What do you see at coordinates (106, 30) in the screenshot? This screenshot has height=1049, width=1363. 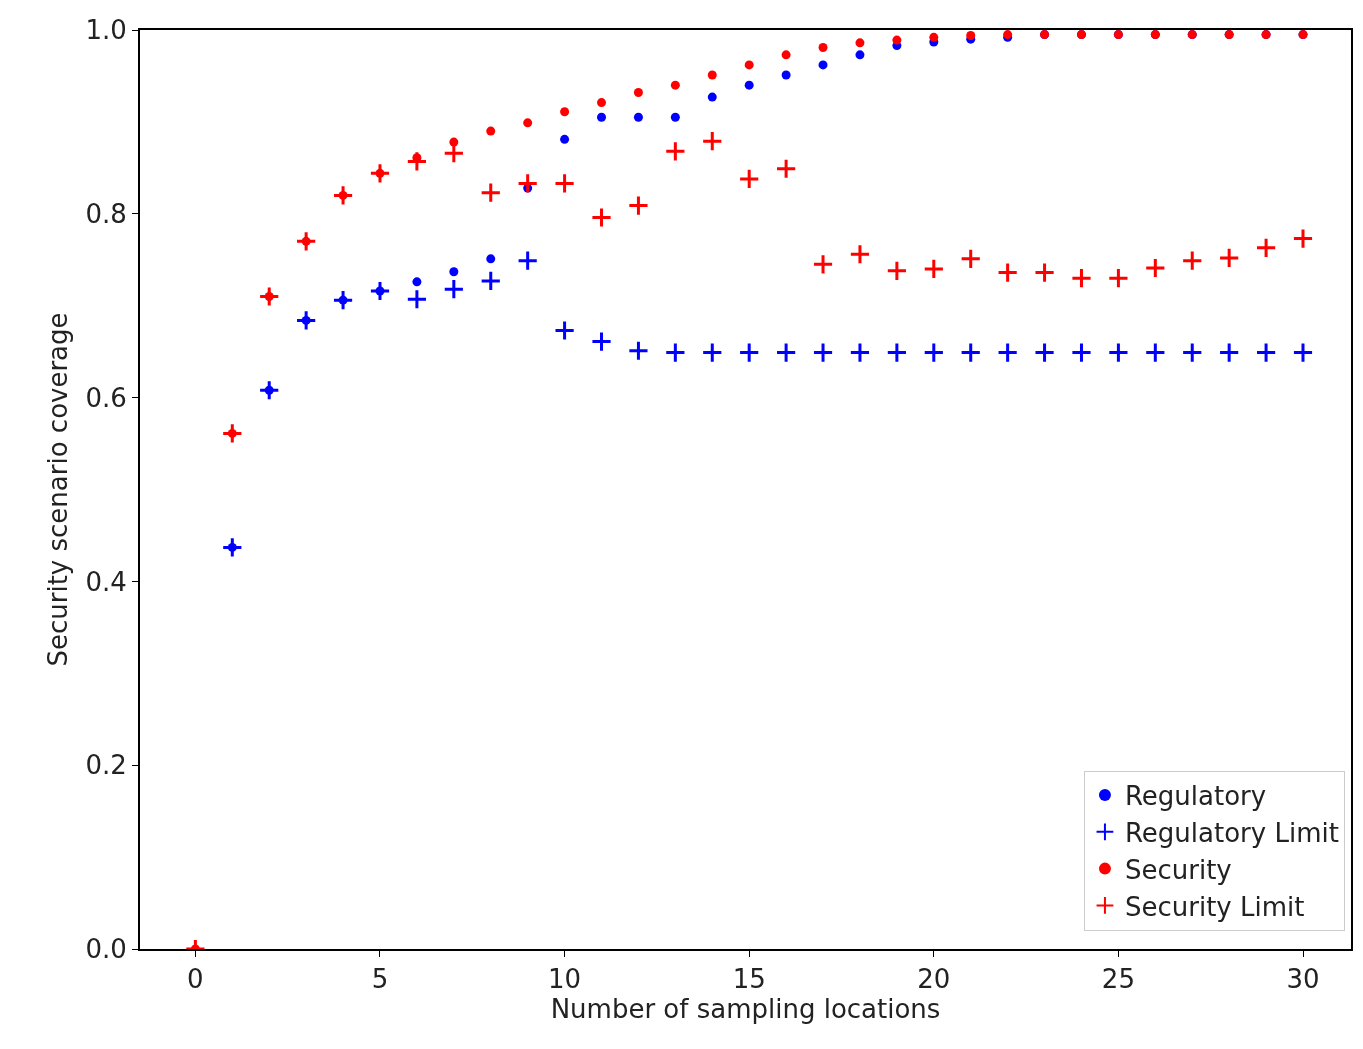 I see `y-tick-label: 1.0` at bounding box center [106, 30].